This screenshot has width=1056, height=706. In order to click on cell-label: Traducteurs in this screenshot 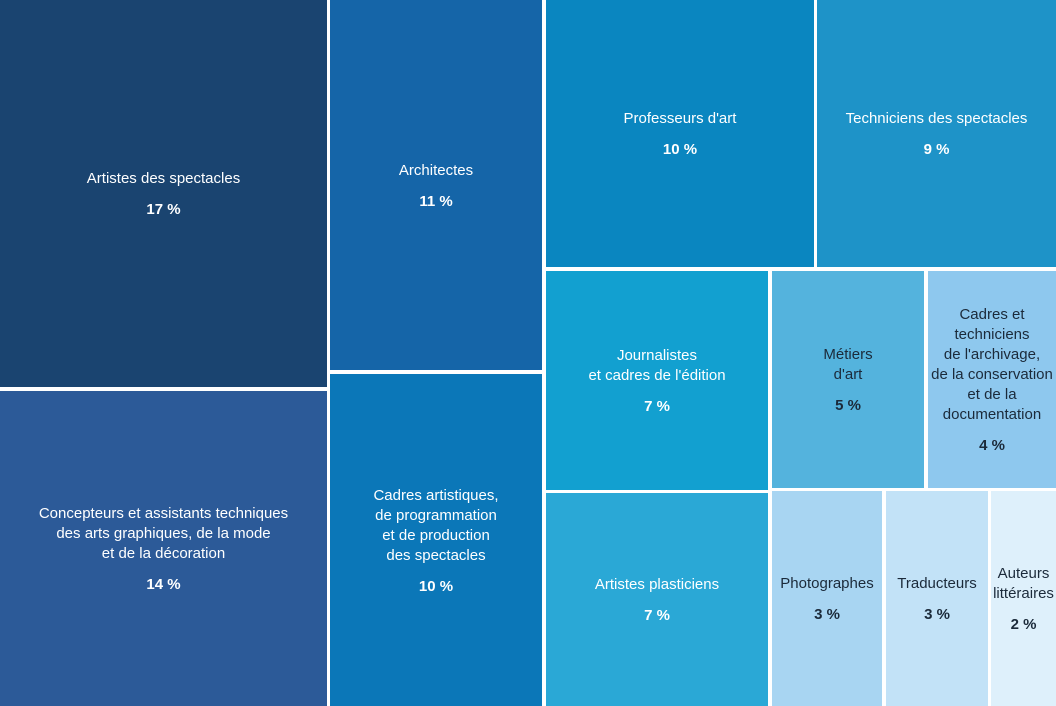, I will do `click(937, 583)`.